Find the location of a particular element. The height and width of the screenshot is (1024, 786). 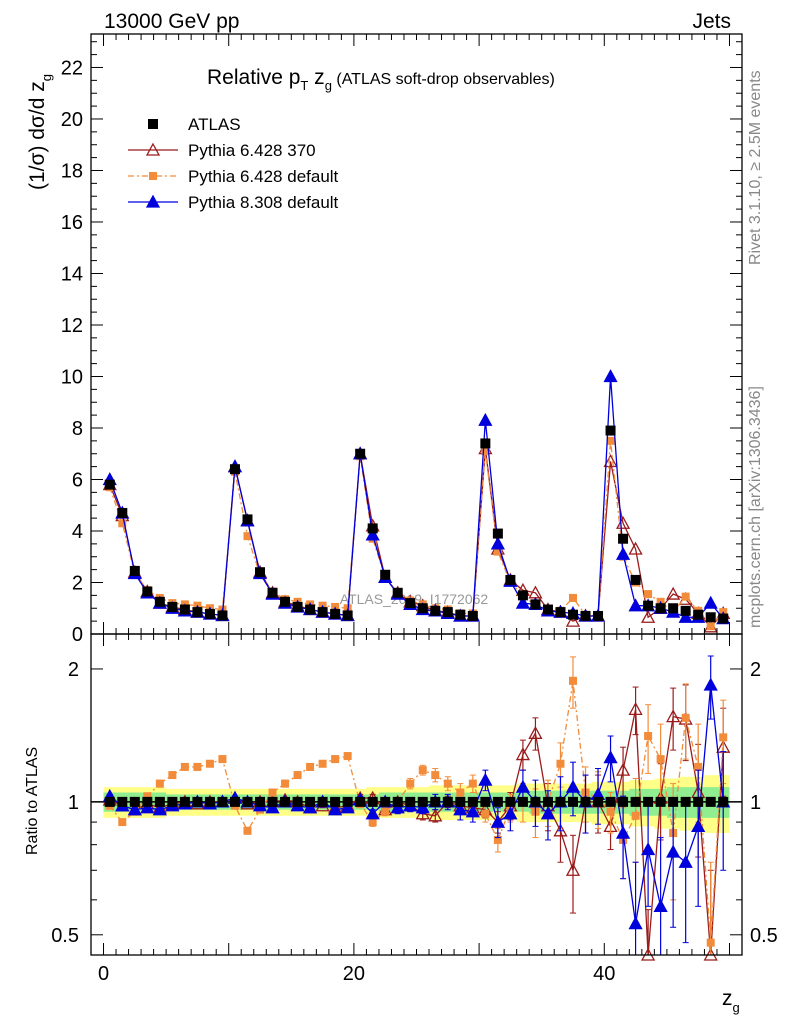

y-tick-label: 14 is located at coordinates (72, 274).